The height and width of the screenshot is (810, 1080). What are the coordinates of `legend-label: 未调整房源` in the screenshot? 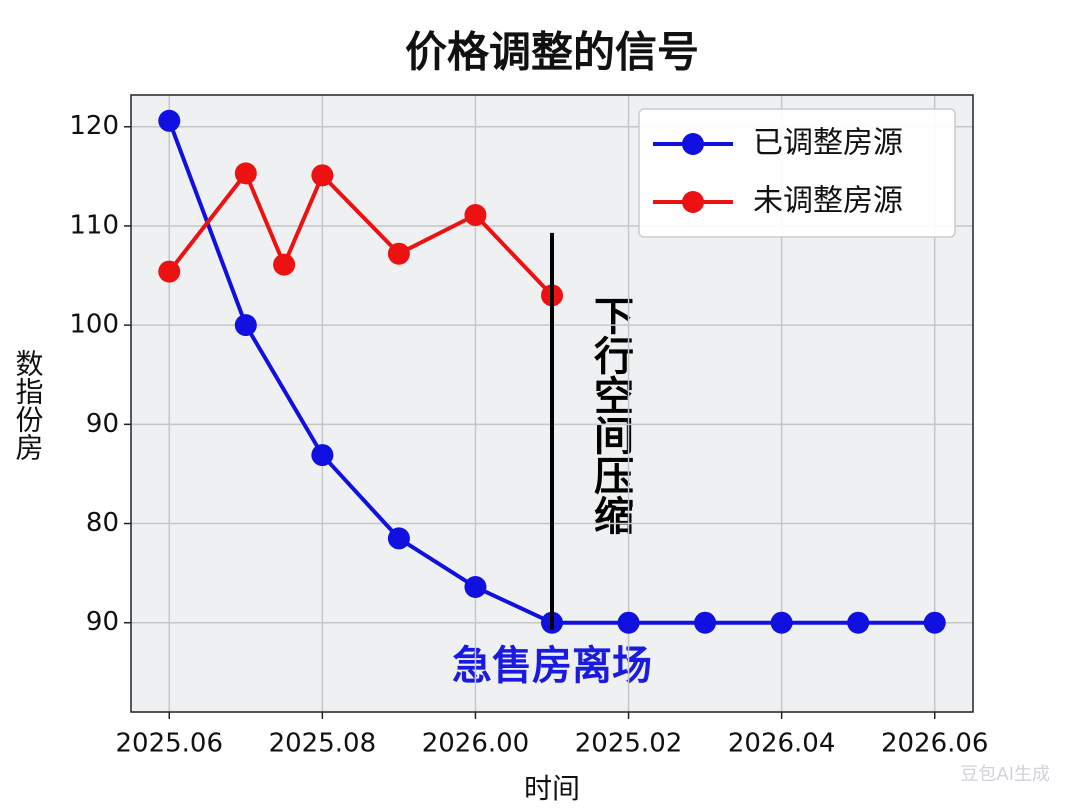 It's located at (828, 201).